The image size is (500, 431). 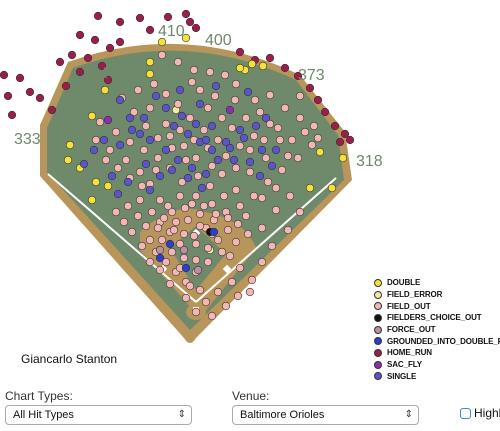 What do you see at coordinates (325, 415) in the screenshot?
I see `venue-select: Baltimore Orioles ⇕` at bounding box center [325, 415].